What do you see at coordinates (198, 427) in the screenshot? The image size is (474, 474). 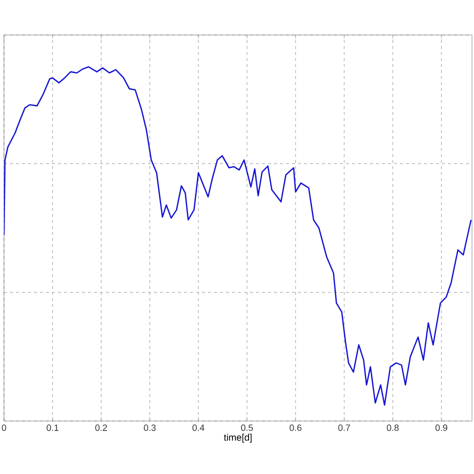 I see `x-tick-label: 0.4` at bounding box center [198, 427].